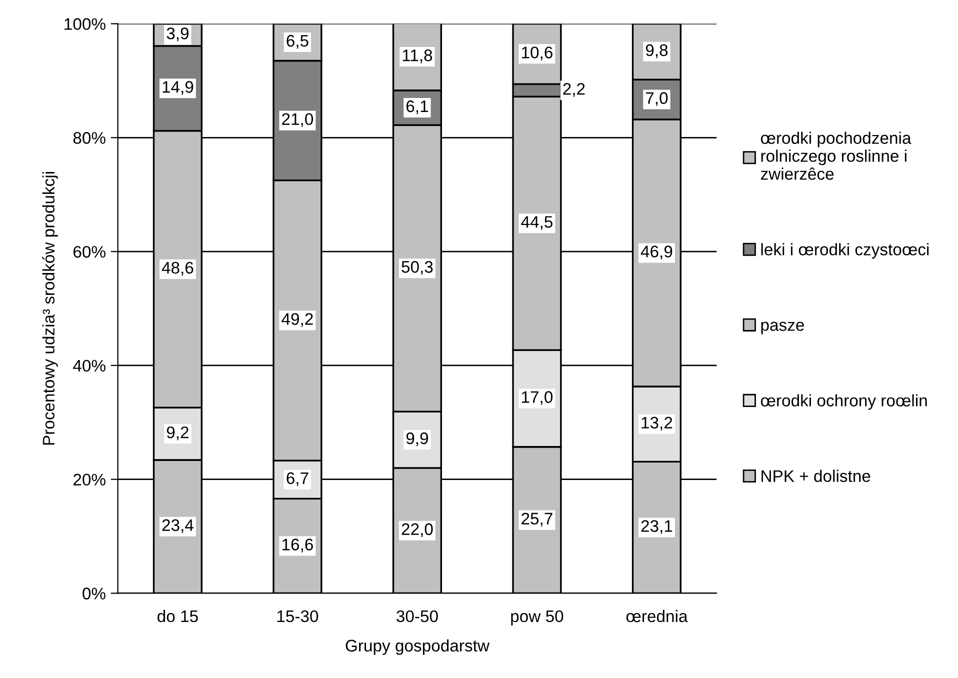 The height and width of the screenshot is (678, 958). I want to click on y-tick-label: 60%, so click(90, 252).